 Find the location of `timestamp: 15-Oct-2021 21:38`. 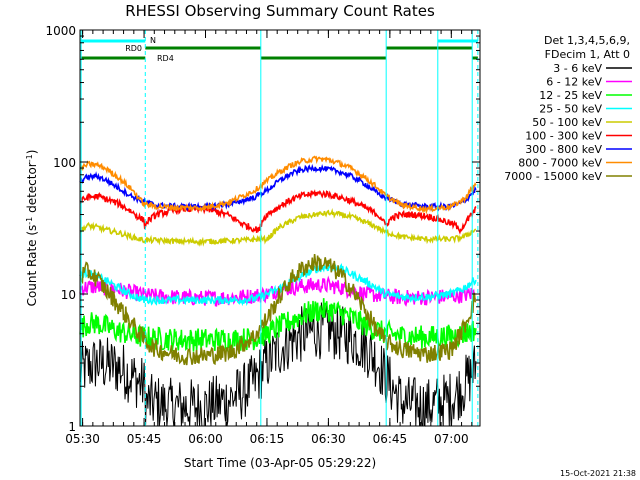

timestamp: 15-Oct-2021 21:38 is located at coordinates (598, 473).